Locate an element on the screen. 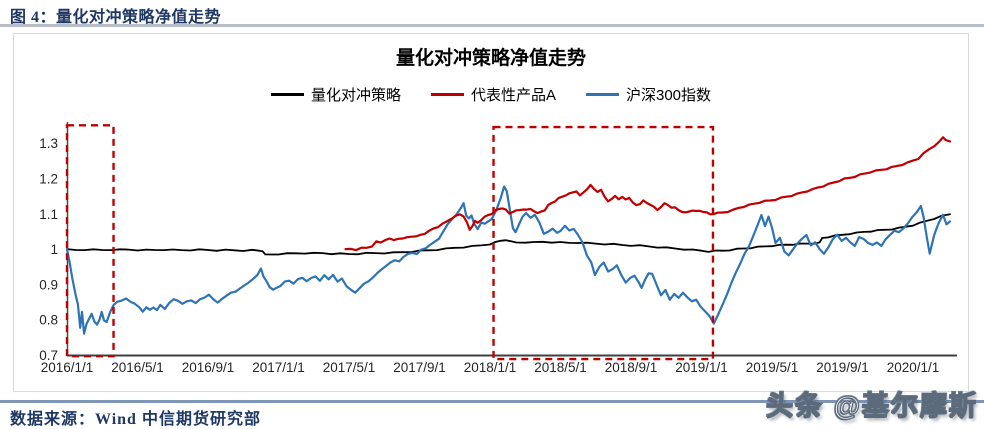 The height and width of the screenshot is (429, 984). y-tick-label: 0.8 is located at coordinates (48, 320).